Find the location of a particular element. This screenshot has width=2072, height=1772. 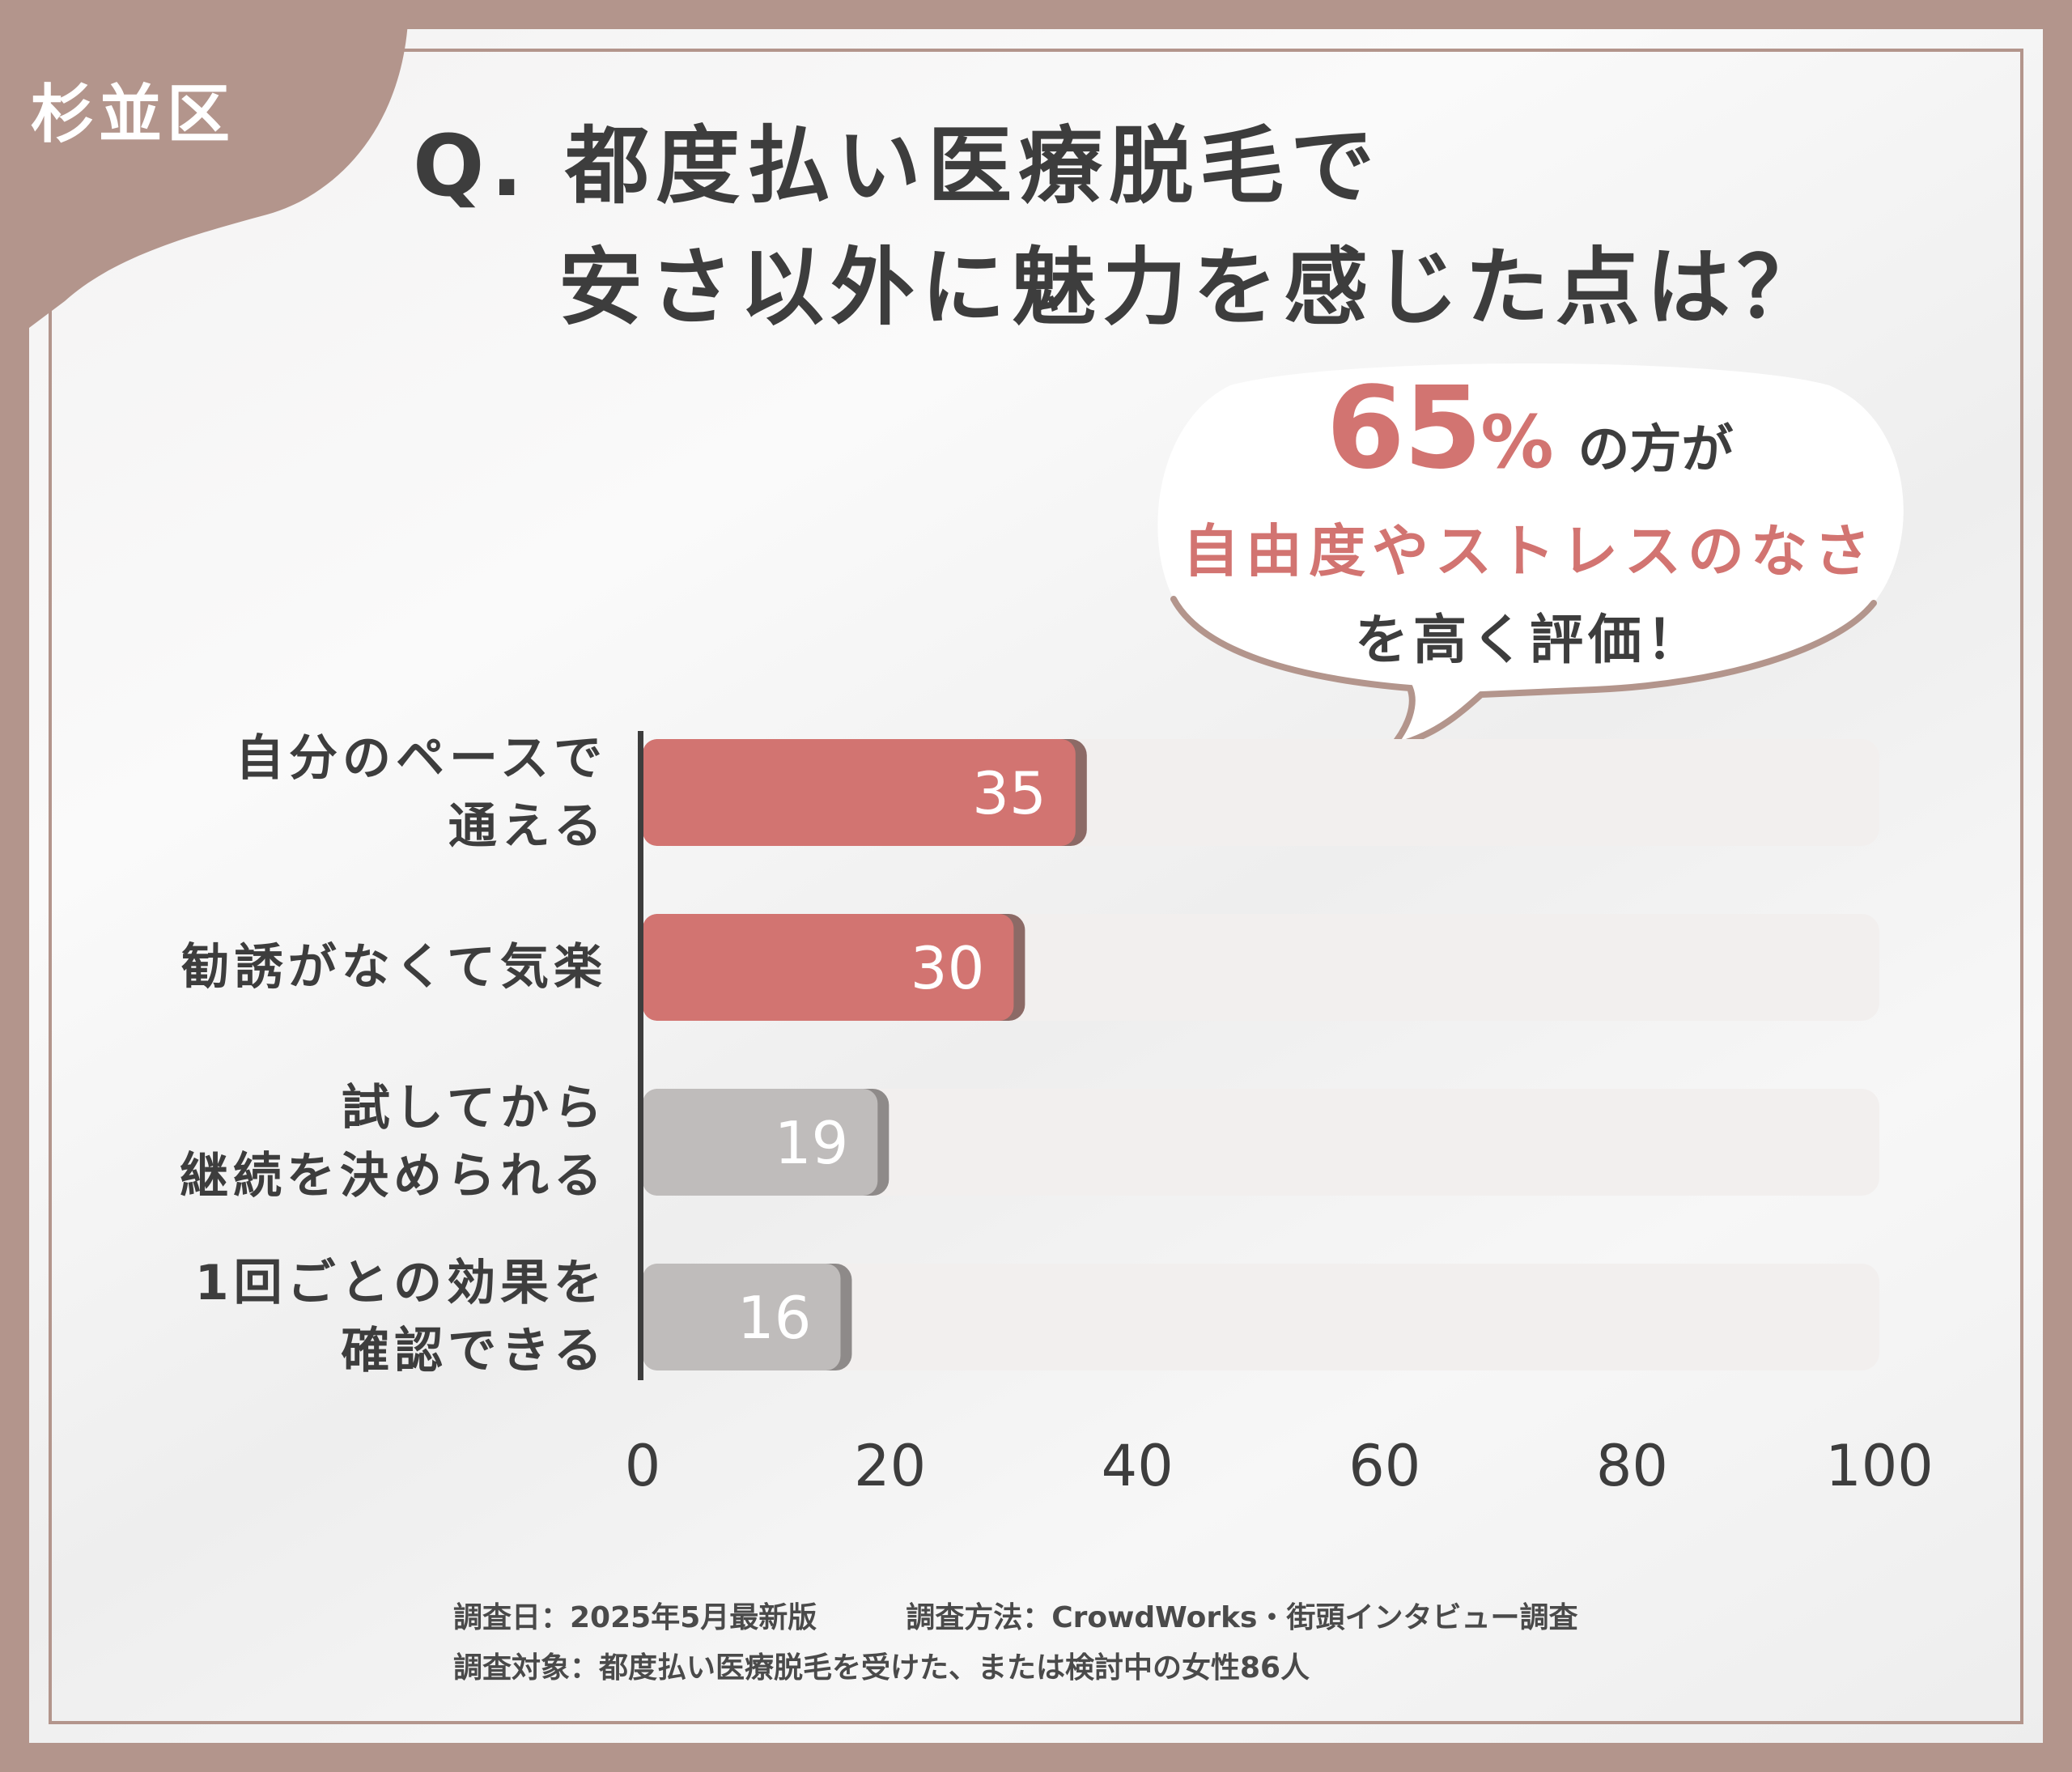

bar-value-label: 19 is located at coordinates (812, 1143).